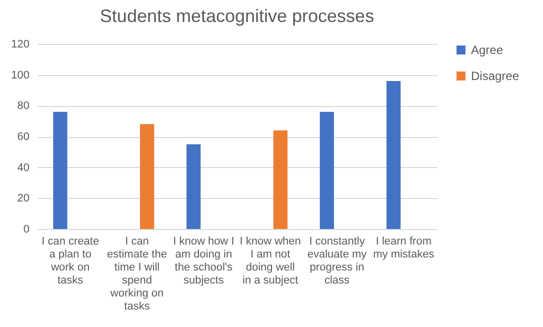 This screenshot has height=327, width=543. Describe the element at coordinates (20, 75) in the screenshot. I see `y-tick-label: 100` at that location.